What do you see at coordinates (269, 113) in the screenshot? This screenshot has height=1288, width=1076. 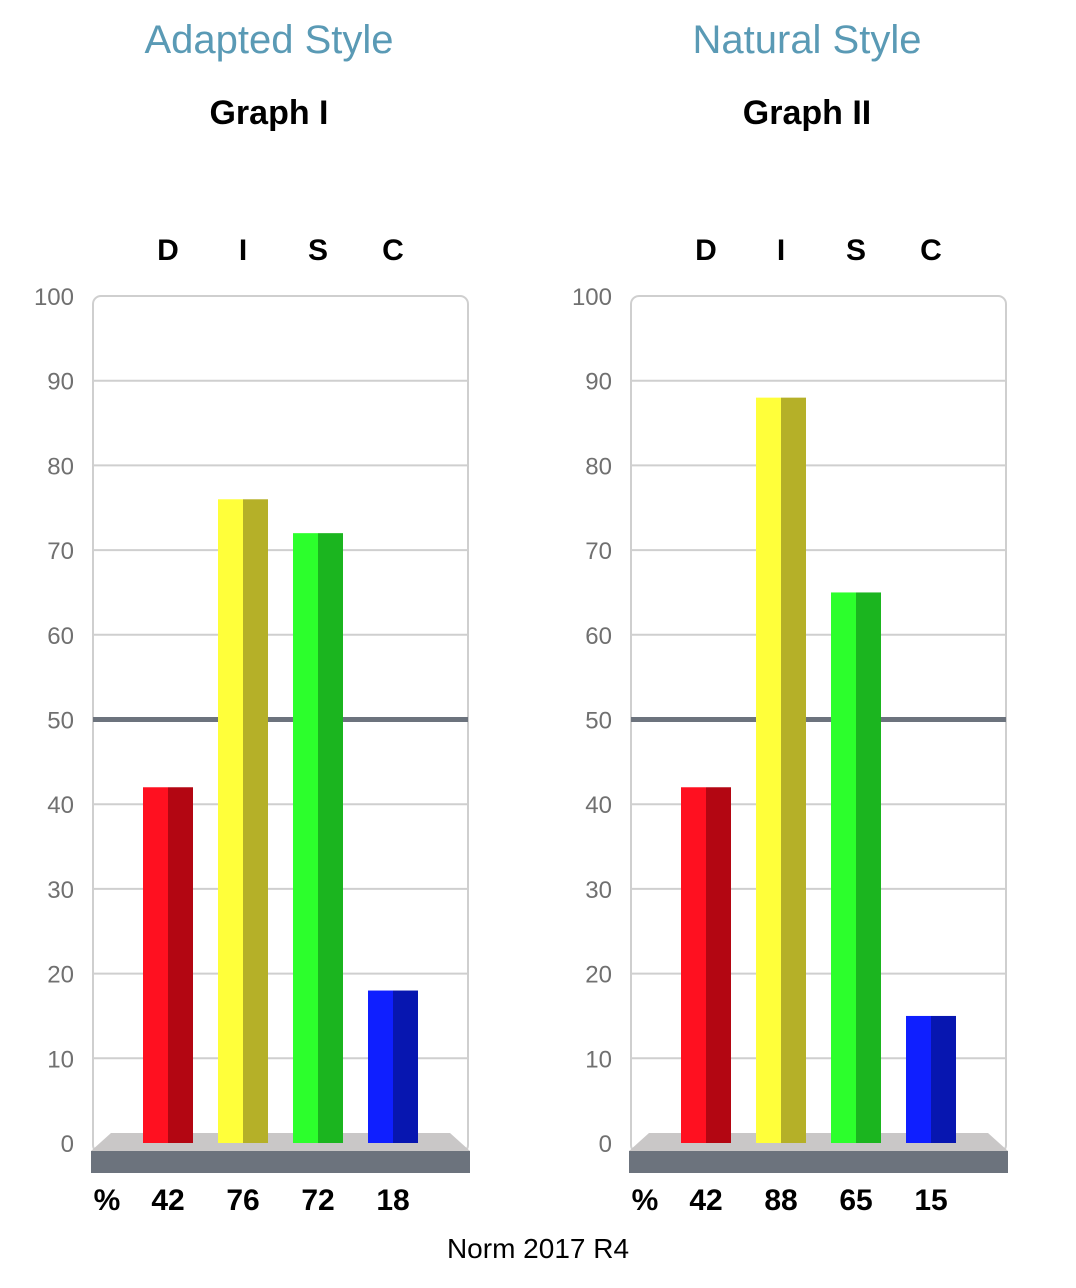 I see `graph-i-title: Graph I` at bounding box center [269, 113].